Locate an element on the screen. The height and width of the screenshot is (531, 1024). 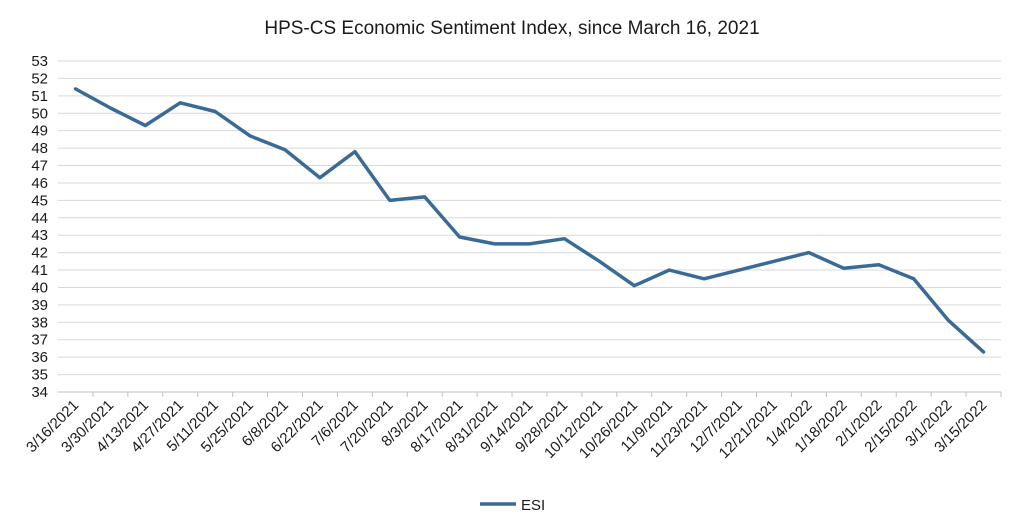
y-tick-label: 37 is located at coordinates (39, 340).